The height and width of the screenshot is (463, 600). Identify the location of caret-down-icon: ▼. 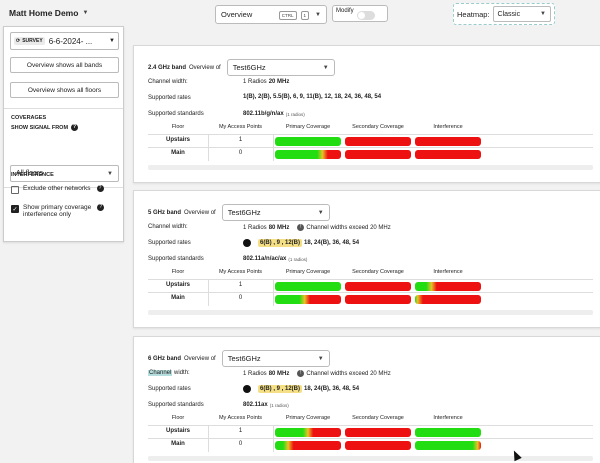
(85, 13).